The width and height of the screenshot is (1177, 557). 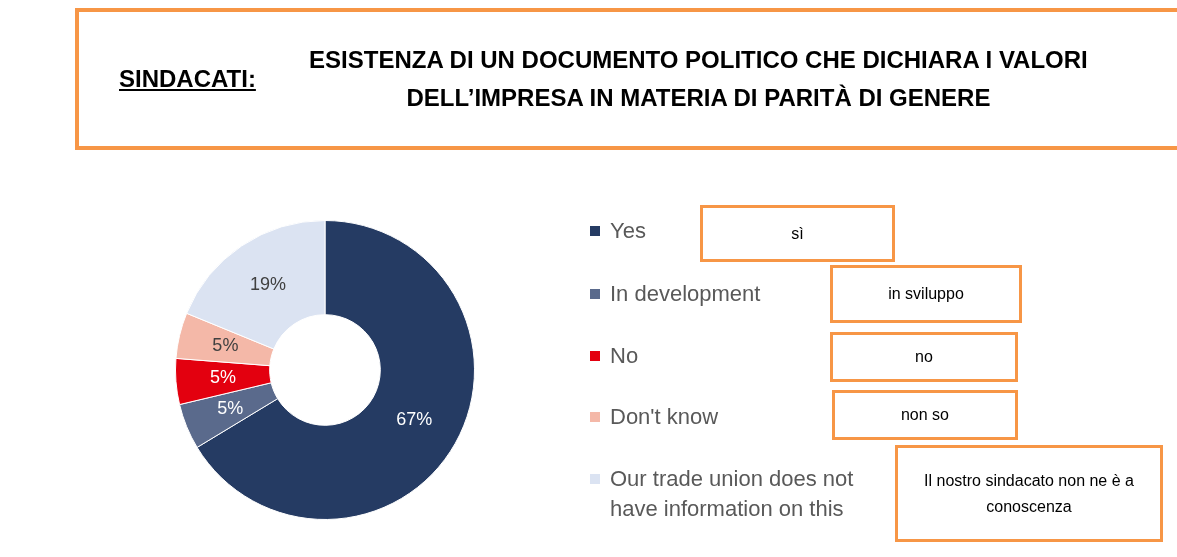 What do you see at coordinates (664, 417) in the screenshot?
I see `legend-label: Don't know` at bounding box center [664, 417].